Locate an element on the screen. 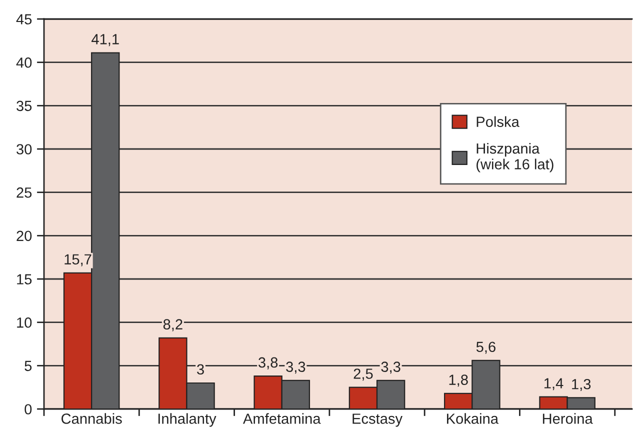 This screenshot has height=433, width=634. legend-label: Hiszpania (wiek 16 lat) is located at coordinates (515, 157).